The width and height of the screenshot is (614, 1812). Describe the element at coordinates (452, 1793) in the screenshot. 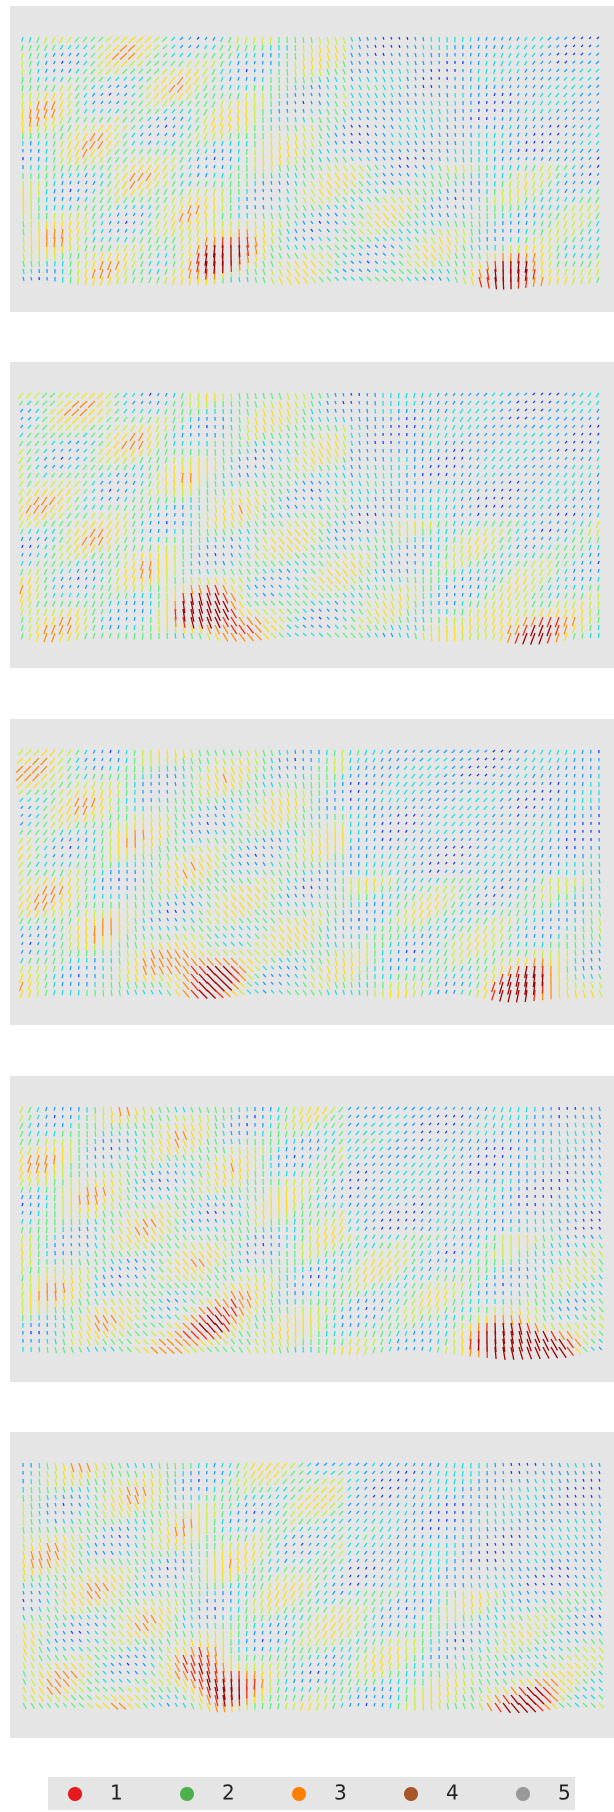

I see `legend-label: 4` at that location.